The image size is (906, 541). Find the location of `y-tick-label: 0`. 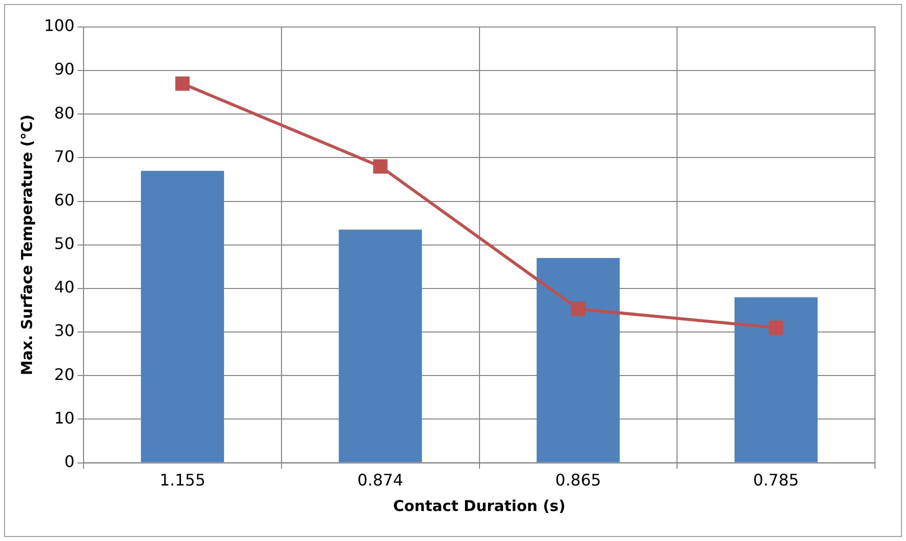

y-tick-label: 0 is located at coordinates (69, 461).